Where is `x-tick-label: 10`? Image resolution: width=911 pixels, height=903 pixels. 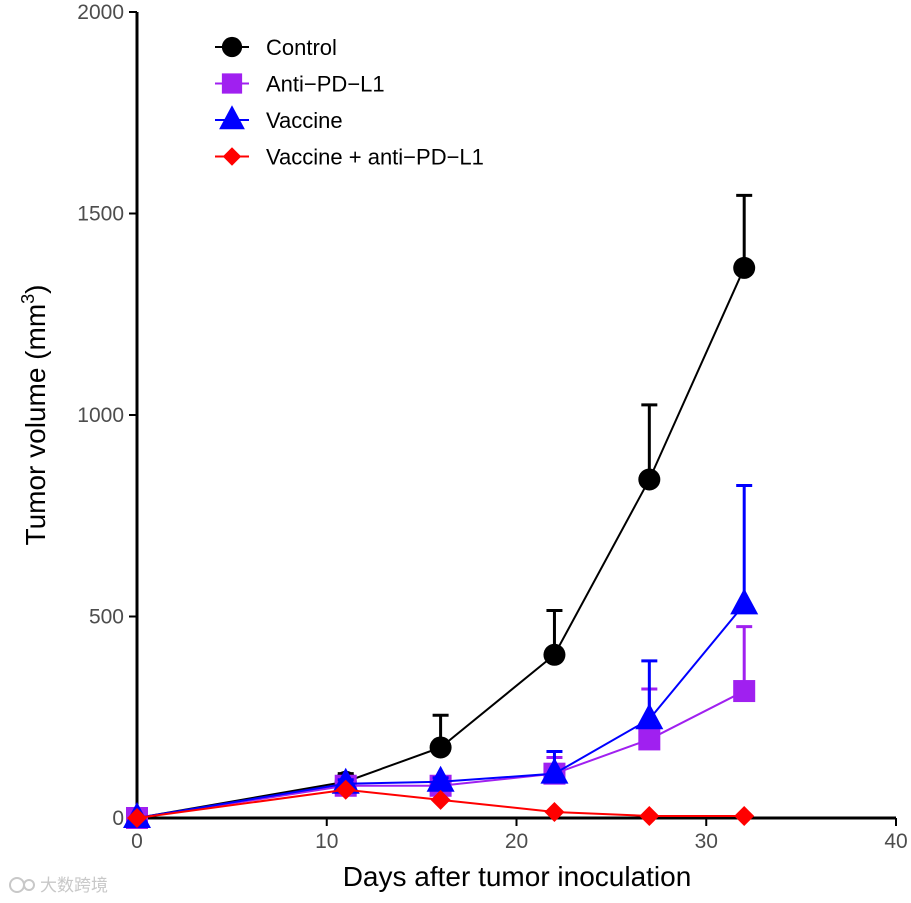 x-tick-label: 10 is located at coordinates (326, 841).